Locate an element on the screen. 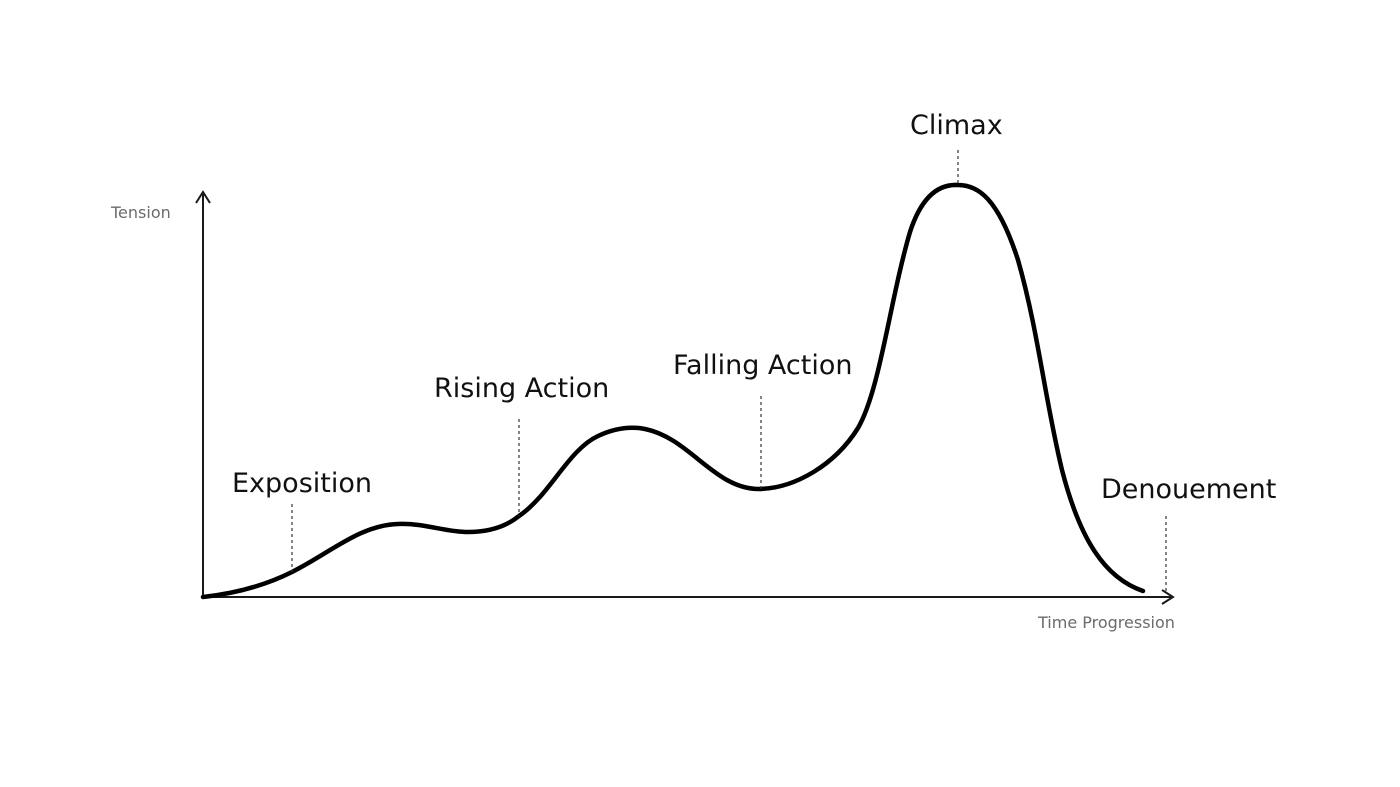 The image size is (1400, 787). x-axis-arrow-icon is located at coordinates (1168, 597).